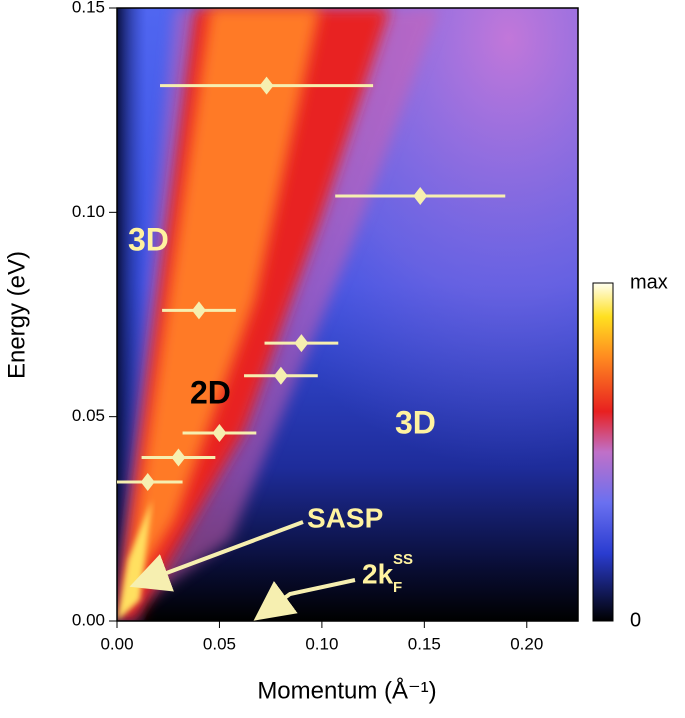 This screenshot has width=685, height=718. Describe the element at coordinates (116, 643) in the screenshot. I see `x-tick-label: 0.00` at that location.